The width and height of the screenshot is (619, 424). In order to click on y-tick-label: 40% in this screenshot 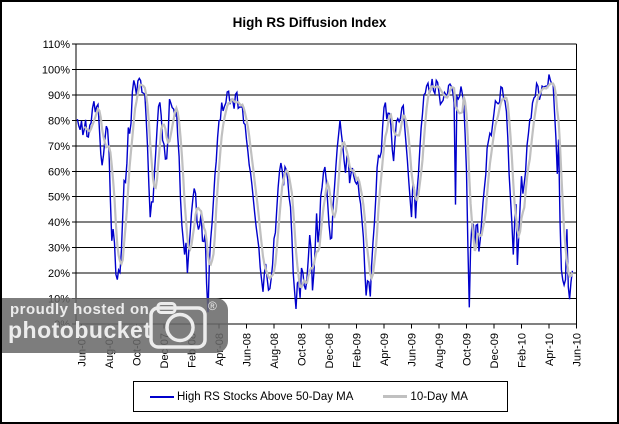, I will do `click(59, 223)`.